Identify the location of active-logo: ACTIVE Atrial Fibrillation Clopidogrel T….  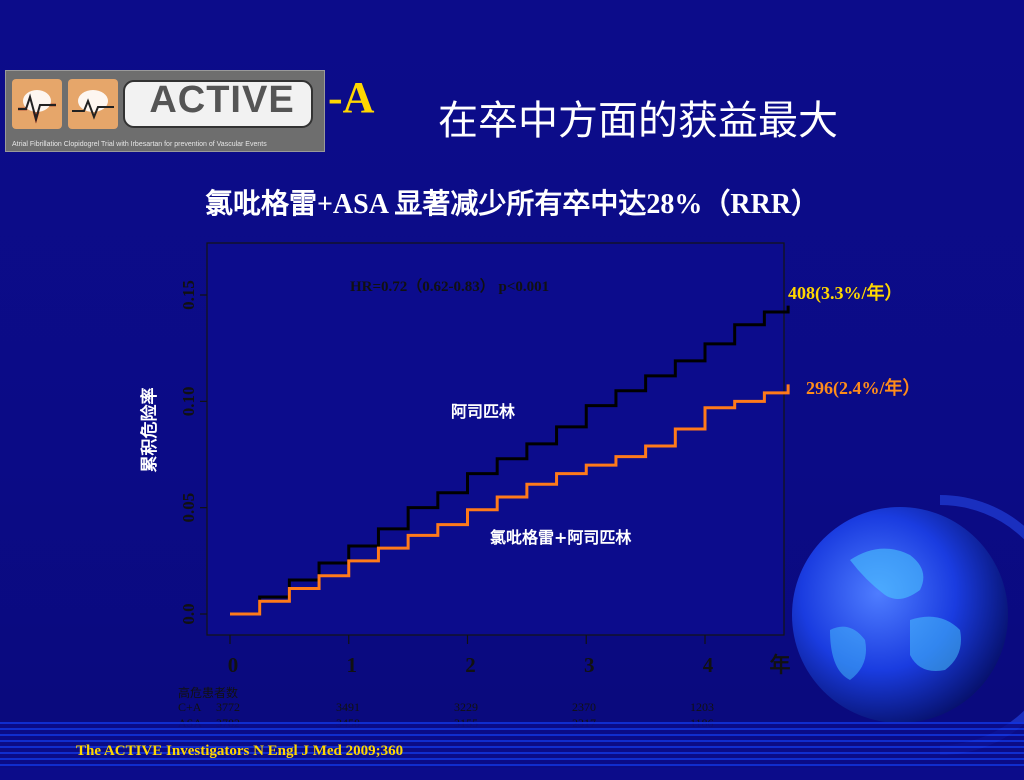
(165, 111).